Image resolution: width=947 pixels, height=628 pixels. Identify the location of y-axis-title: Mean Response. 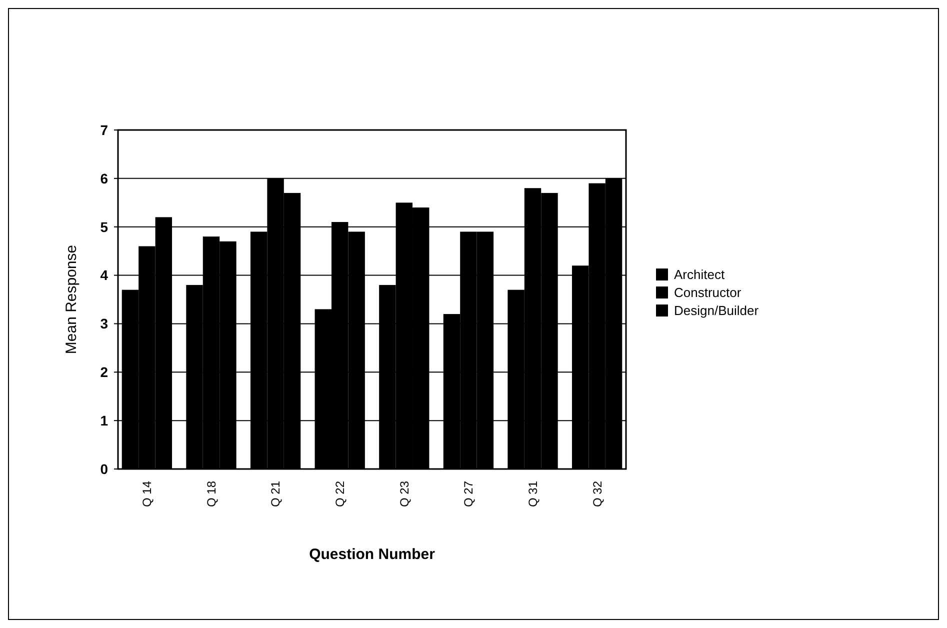
(71, 299).